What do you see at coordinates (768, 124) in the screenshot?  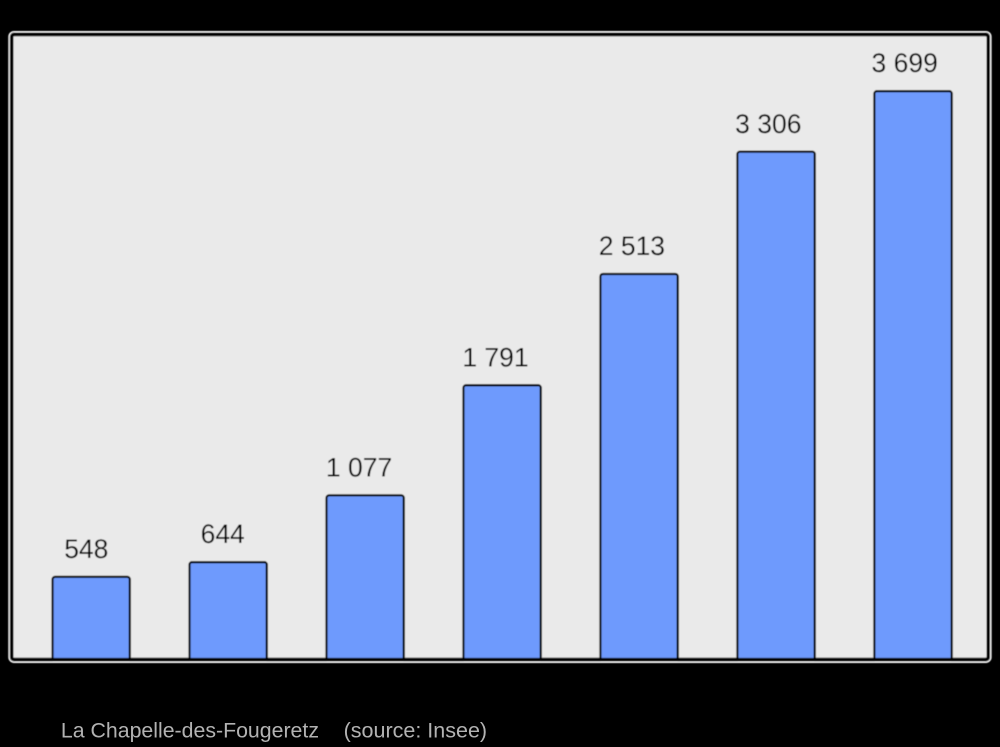 I see `svg-text: 3 306` at bounding box center [768, 124].